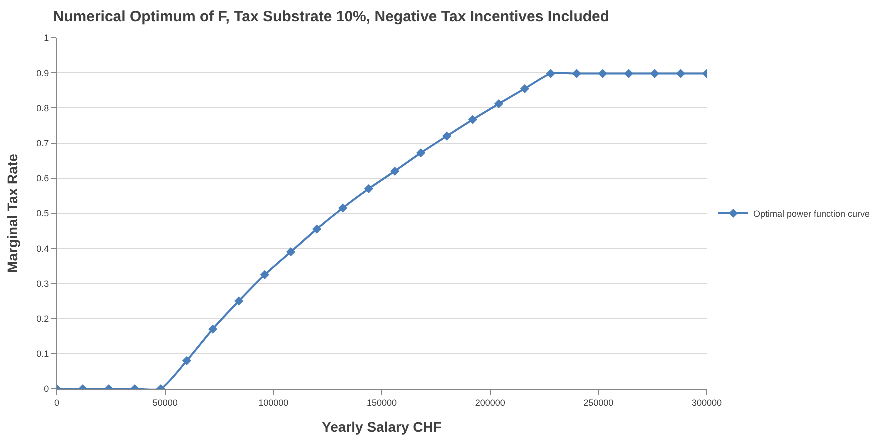 The image size is (888, 445). Describe the element at coordinates (43, 319) in the screenshot. I see `y-tick-label: 0.2` at that location.